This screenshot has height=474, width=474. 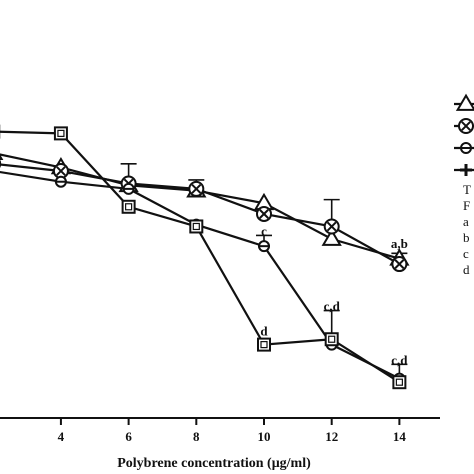 What do you see at coordinates (214, 463) in the screenshot?
I see `x-axis-label: Polybrene concentration (μg/ml)` at bounding box center [214, 463].